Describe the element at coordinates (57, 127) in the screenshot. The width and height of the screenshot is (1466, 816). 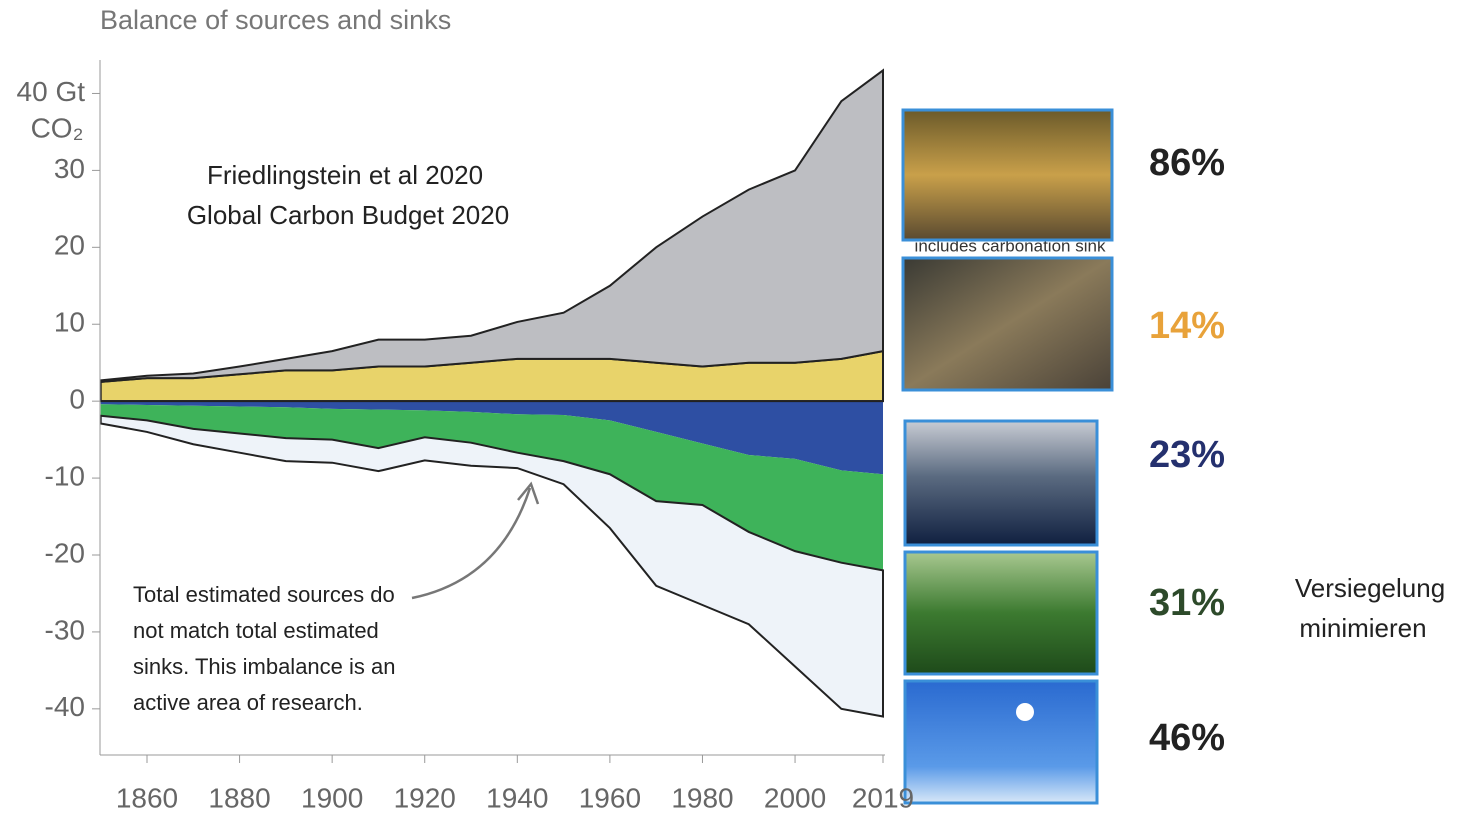
I see `y-unit: CO₂` at that location.